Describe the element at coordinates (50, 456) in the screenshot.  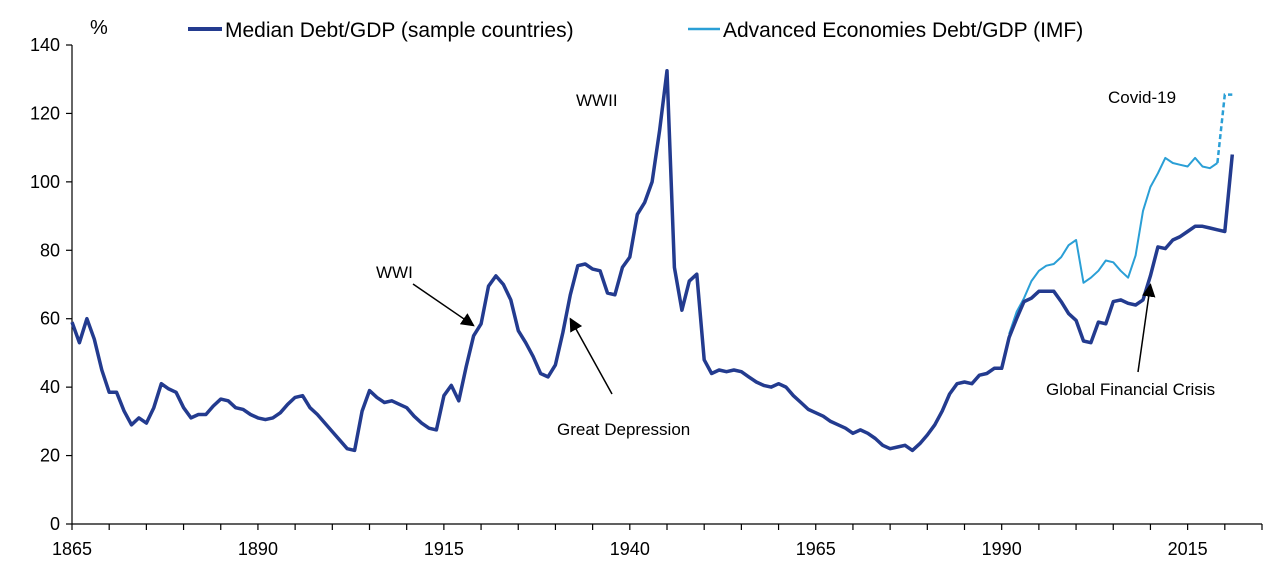
I see `y-tick-label: 20` at that location.